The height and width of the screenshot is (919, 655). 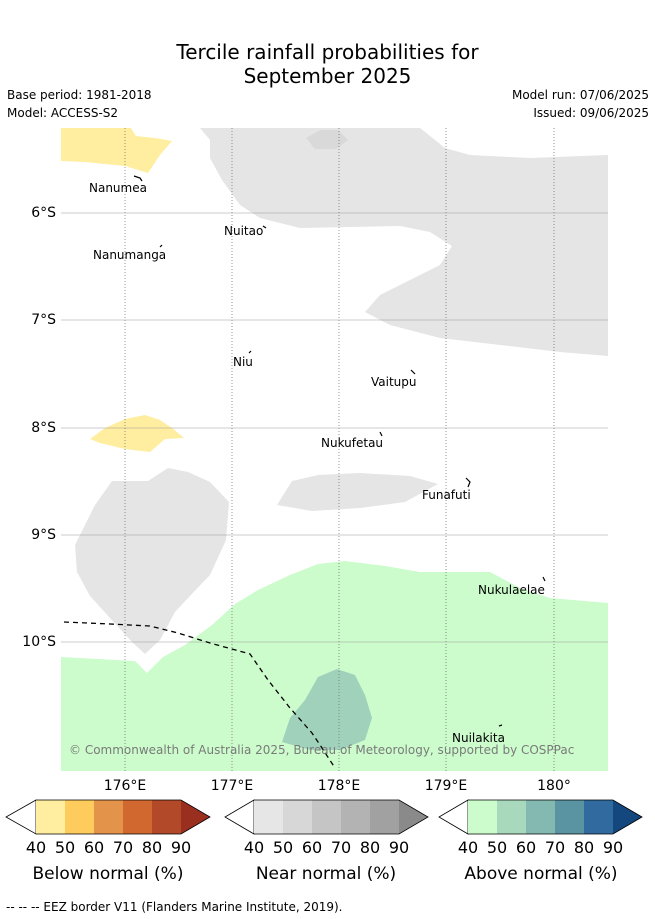 What do you see at coordinates (627, 817) in the screenshot?
I see `colorbar-above-extend-high` at bounding box center [627, 817].